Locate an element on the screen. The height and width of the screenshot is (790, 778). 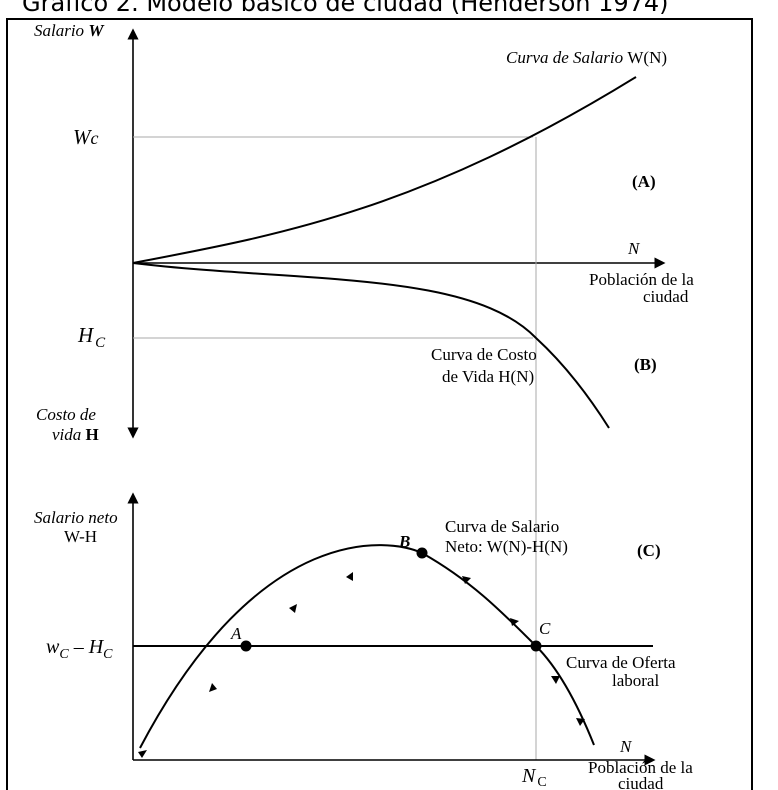
point-b-label: B is located at coordinates (404, 541).